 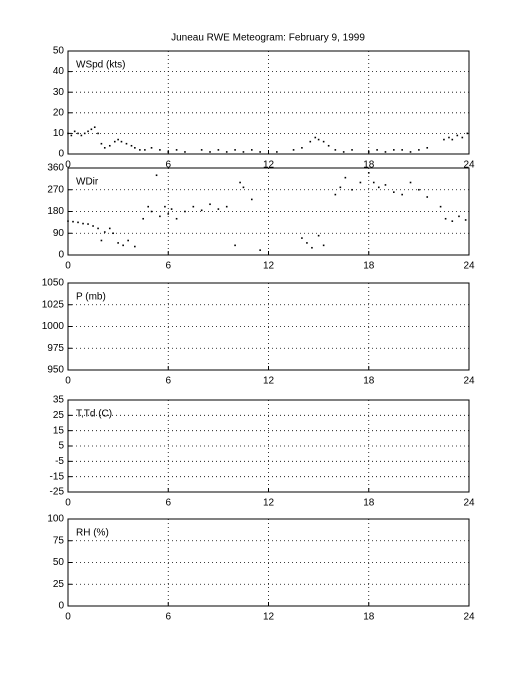 I want to click on y-tick-label: -5, so click(x=59, y=461).